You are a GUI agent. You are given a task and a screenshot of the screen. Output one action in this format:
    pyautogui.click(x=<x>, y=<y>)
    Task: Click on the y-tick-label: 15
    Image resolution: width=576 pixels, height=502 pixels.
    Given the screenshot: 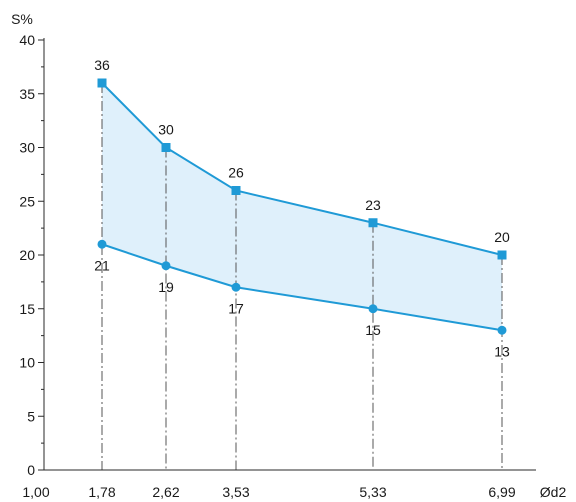 What is the action you would take?
    pyautogui.click(x=27, y=309)
    